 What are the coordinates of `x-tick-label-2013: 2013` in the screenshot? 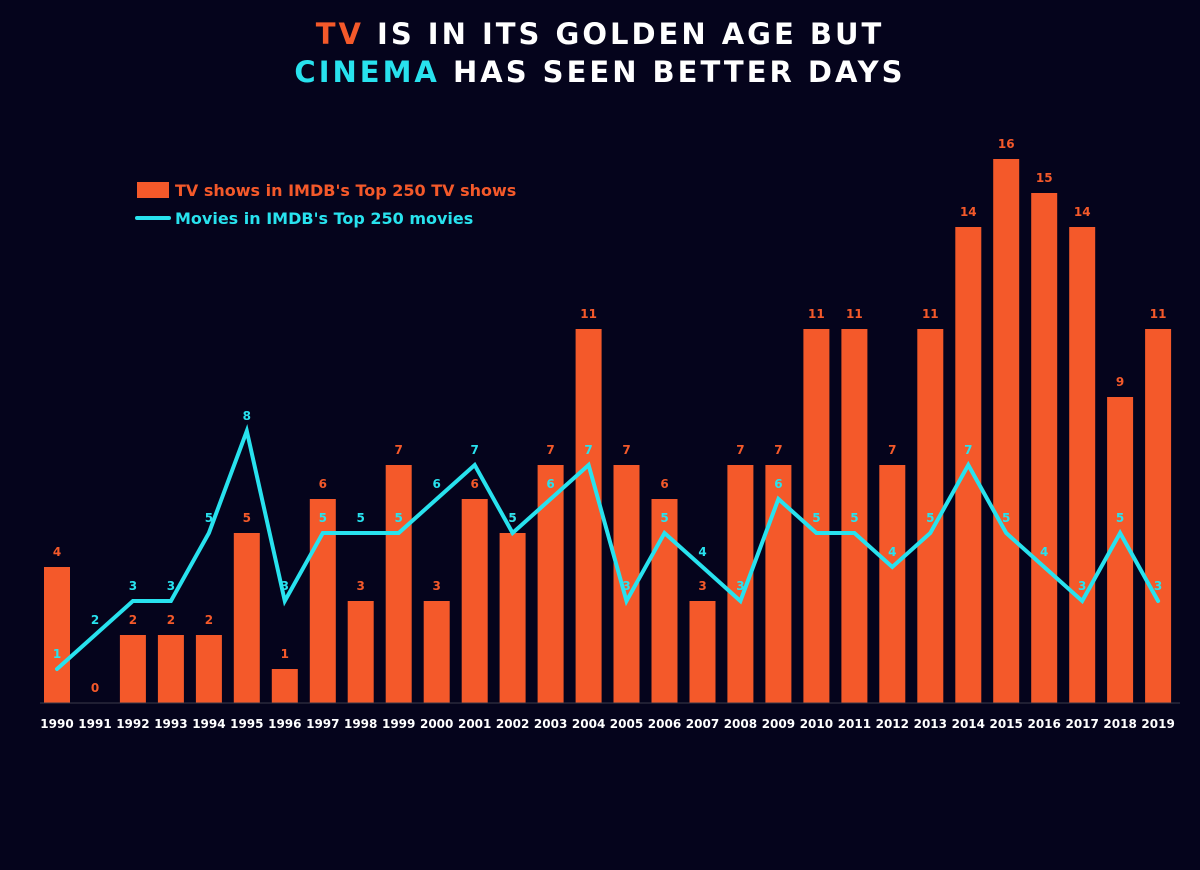 It's located at (930, 724).